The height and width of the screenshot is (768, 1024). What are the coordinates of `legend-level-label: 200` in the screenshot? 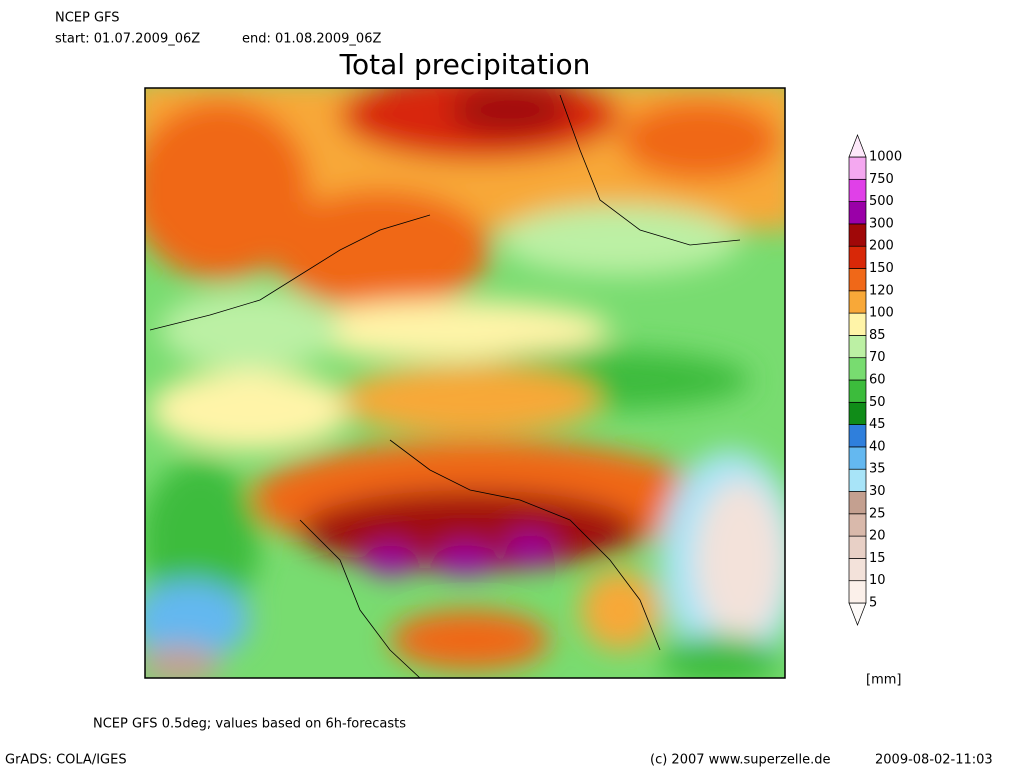 It's located at (881, 246).